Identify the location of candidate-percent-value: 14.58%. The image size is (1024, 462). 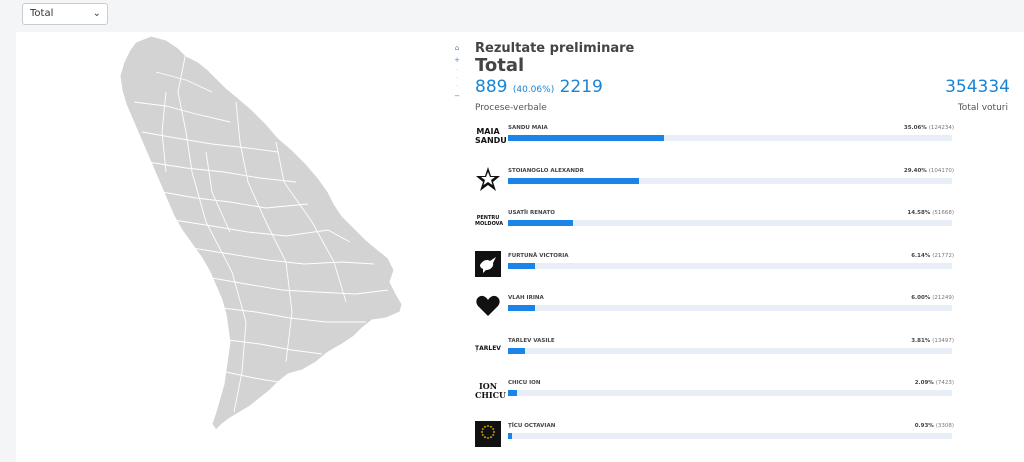
(920, 213).